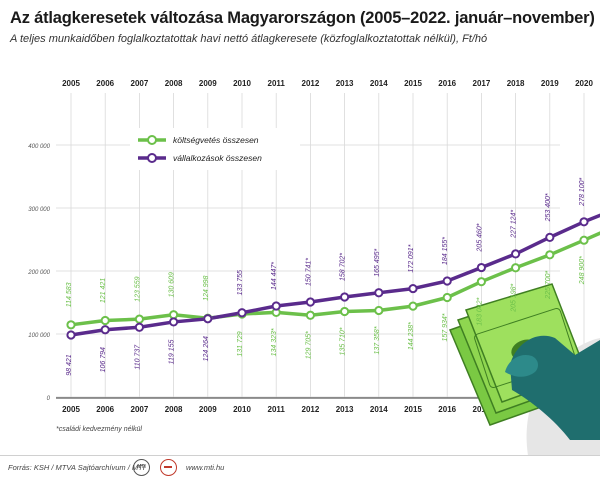 Image resolution: width=600 pixels, height=484 pixels. Describe the element at coordinates (482, 409) in the screenshot. I see `x-tick-label-bottom: 2017` at that location.